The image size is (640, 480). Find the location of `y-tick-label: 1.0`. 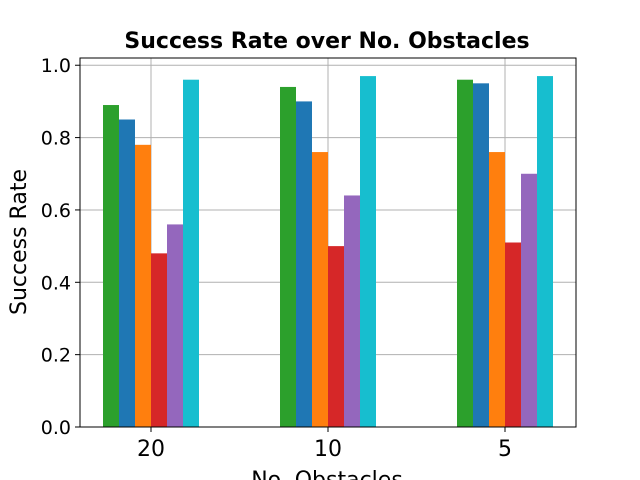

y-tick-label: 1.0 is located at coordinates (56, 66).